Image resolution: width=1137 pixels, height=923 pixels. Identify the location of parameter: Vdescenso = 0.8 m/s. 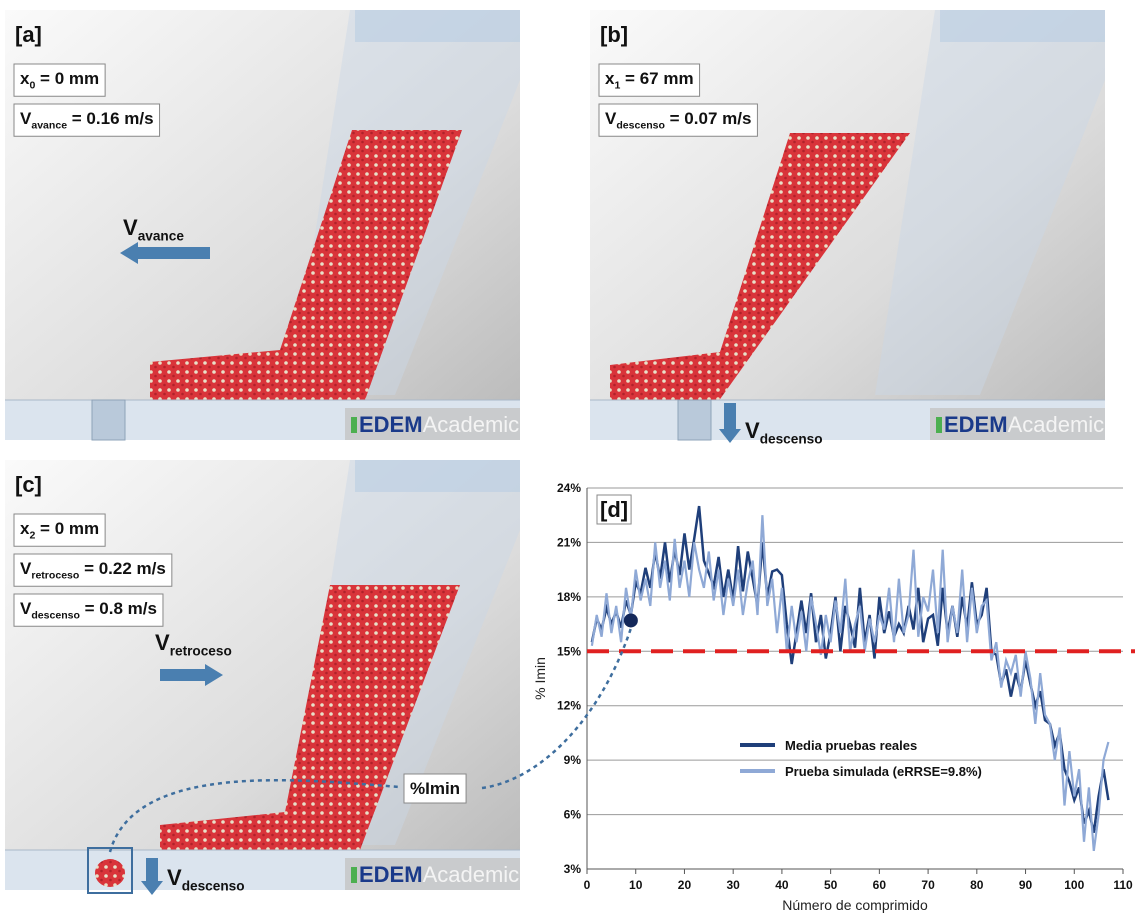
(88, 610).